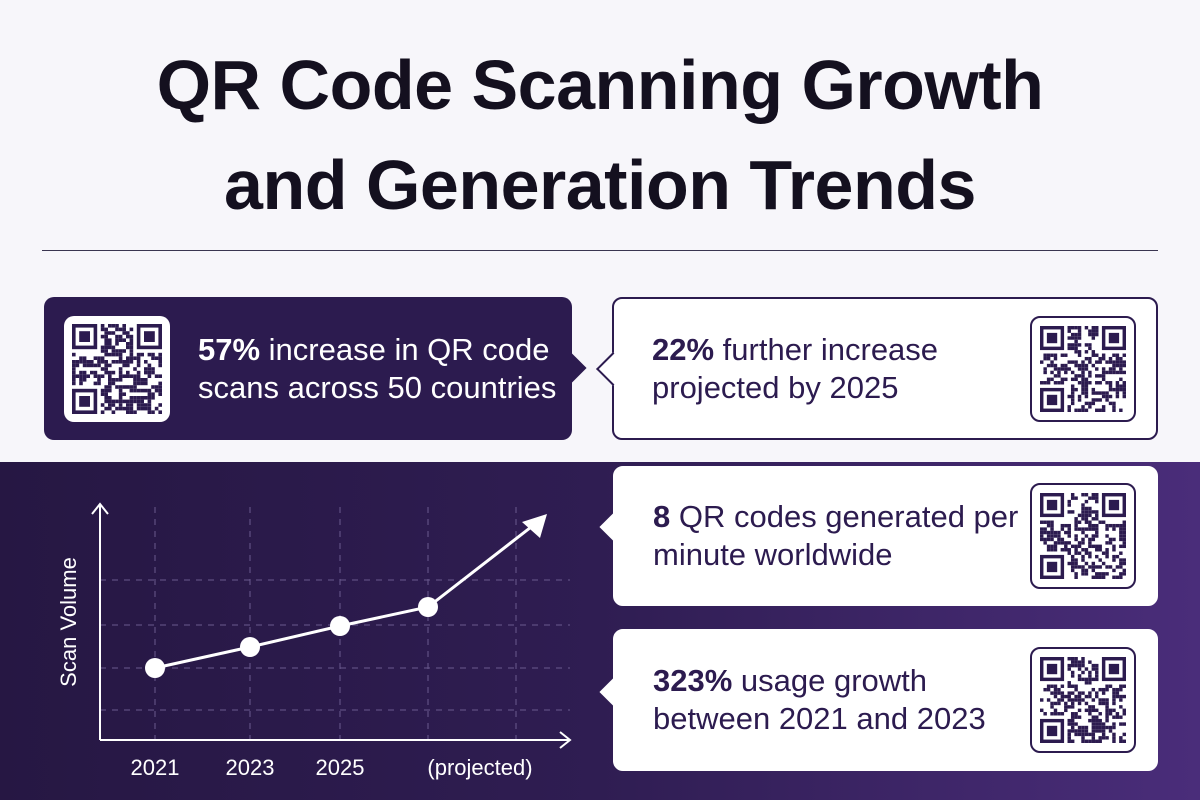  I want to click on x-tick-label: (projected), so click(479, 767).